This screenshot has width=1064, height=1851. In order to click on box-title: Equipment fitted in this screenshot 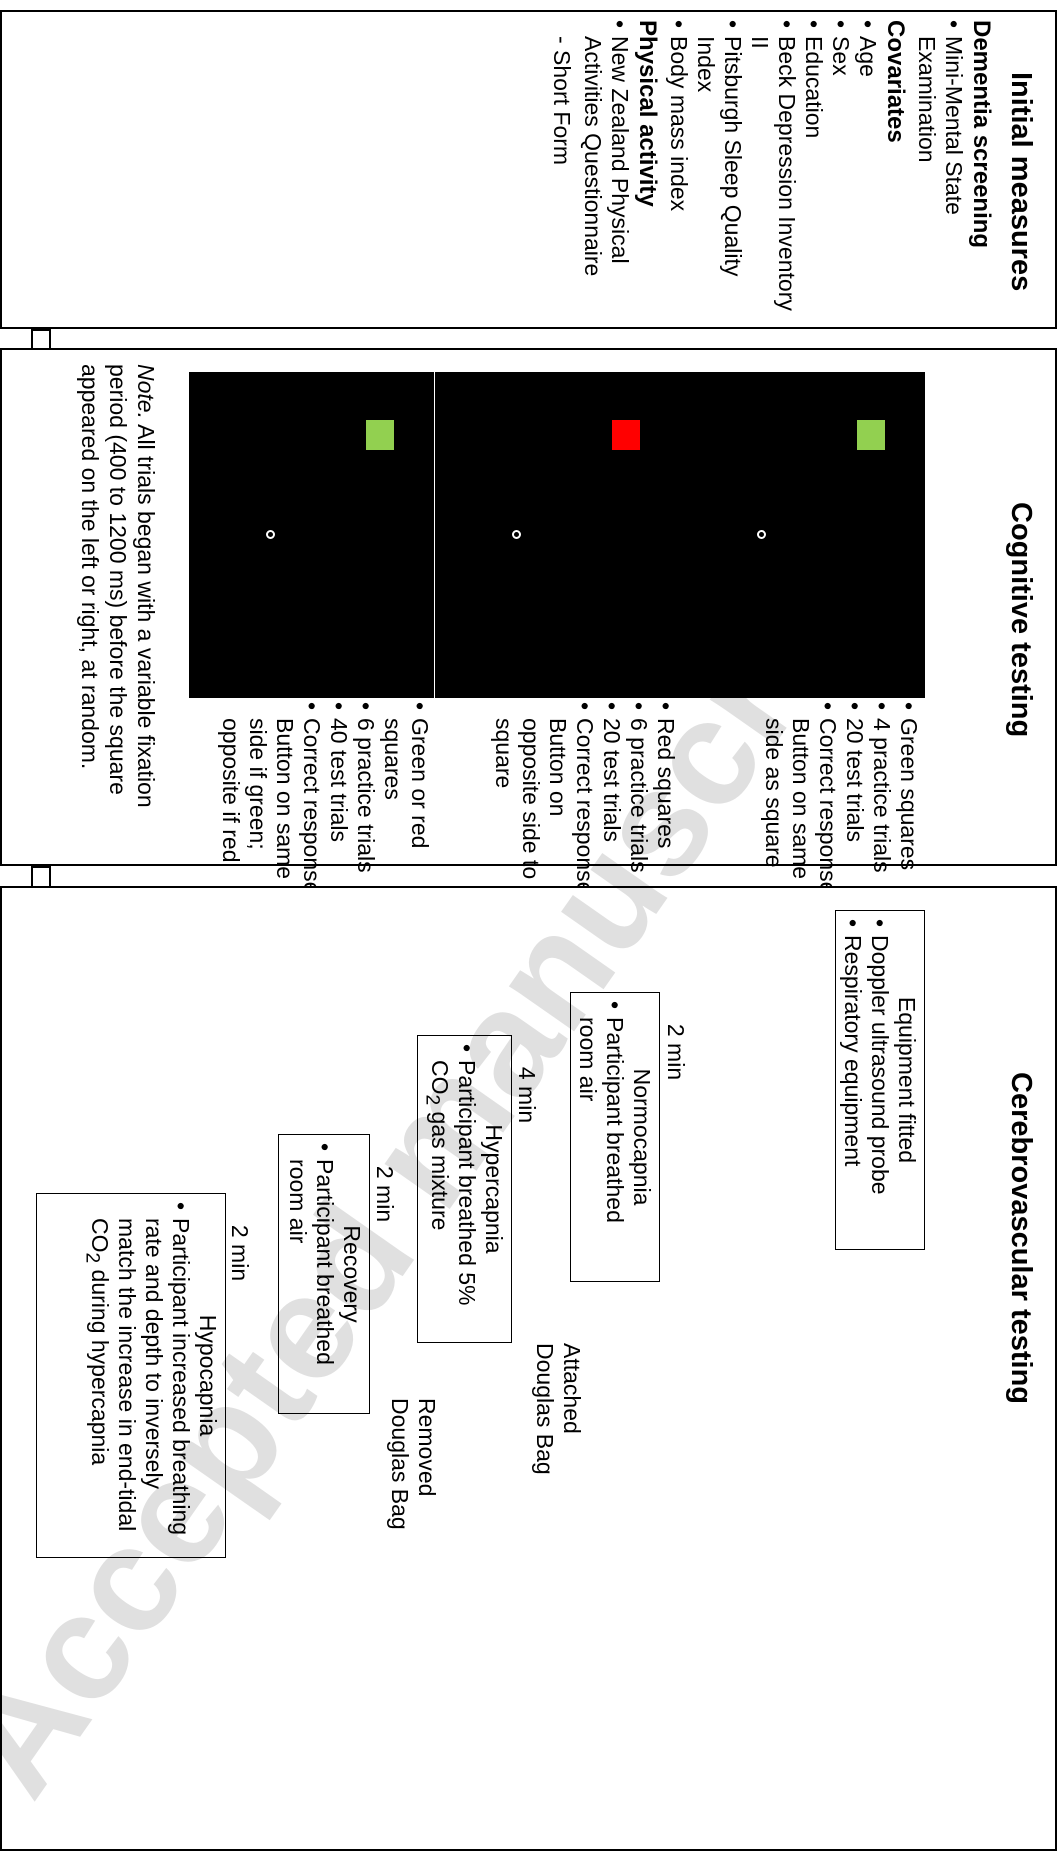, I will do `click(907, 1080)`.